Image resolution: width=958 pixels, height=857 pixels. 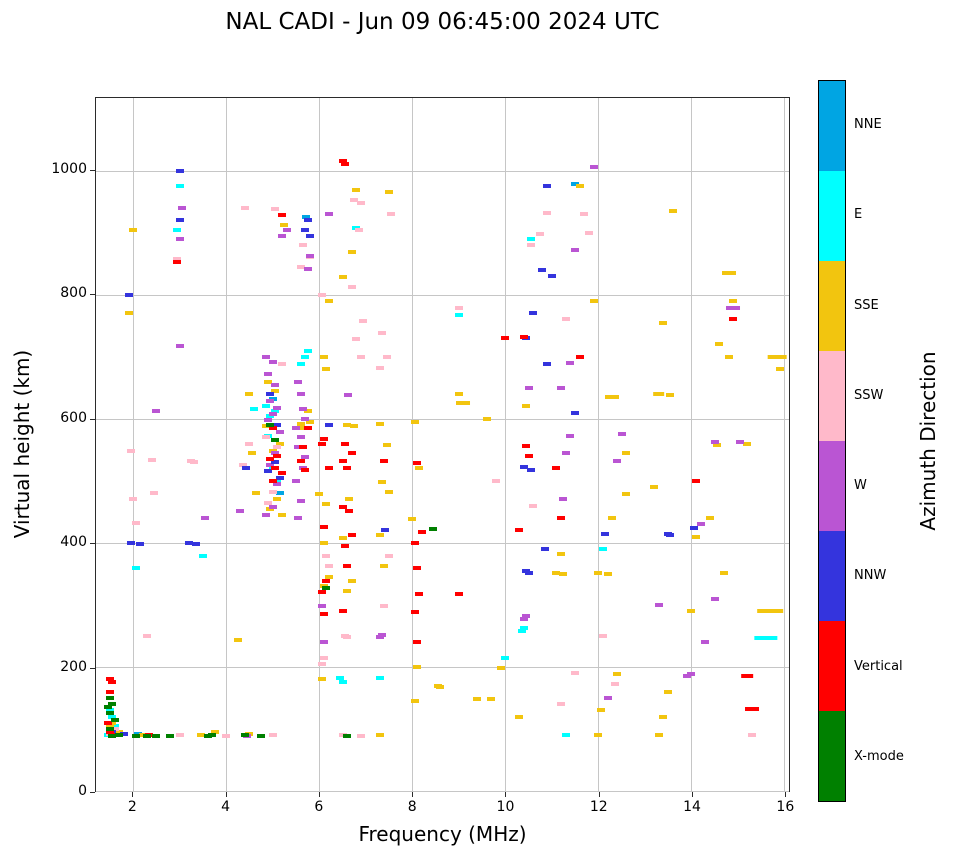 I want to click on colorbar-segment-nnw, so click(x=832, y=576).